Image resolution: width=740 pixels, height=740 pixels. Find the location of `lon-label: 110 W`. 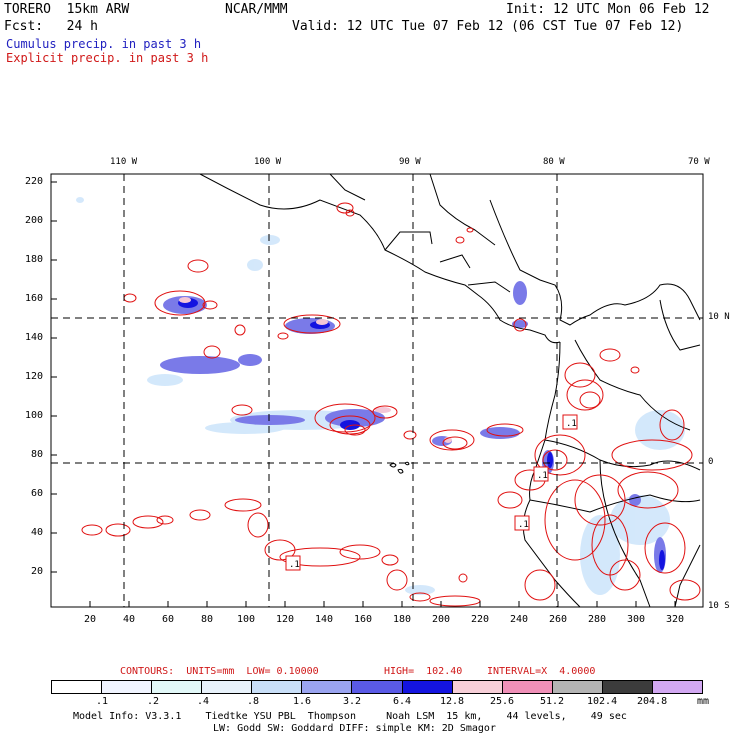

lon-label: 110 W is located at coordinates (124, 162).